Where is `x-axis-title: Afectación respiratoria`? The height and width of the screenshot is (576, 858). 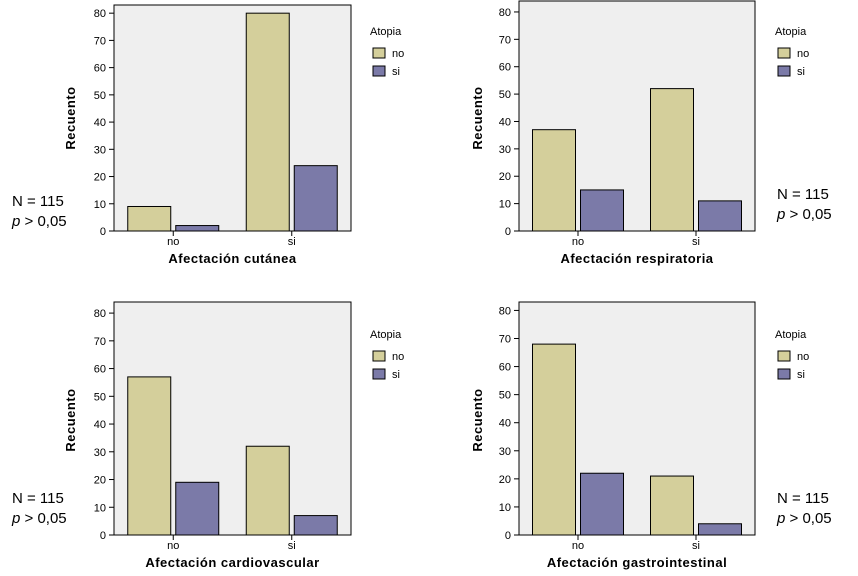 x-axis-title: Afectación respiratoria is located at coordinates (636, 258).